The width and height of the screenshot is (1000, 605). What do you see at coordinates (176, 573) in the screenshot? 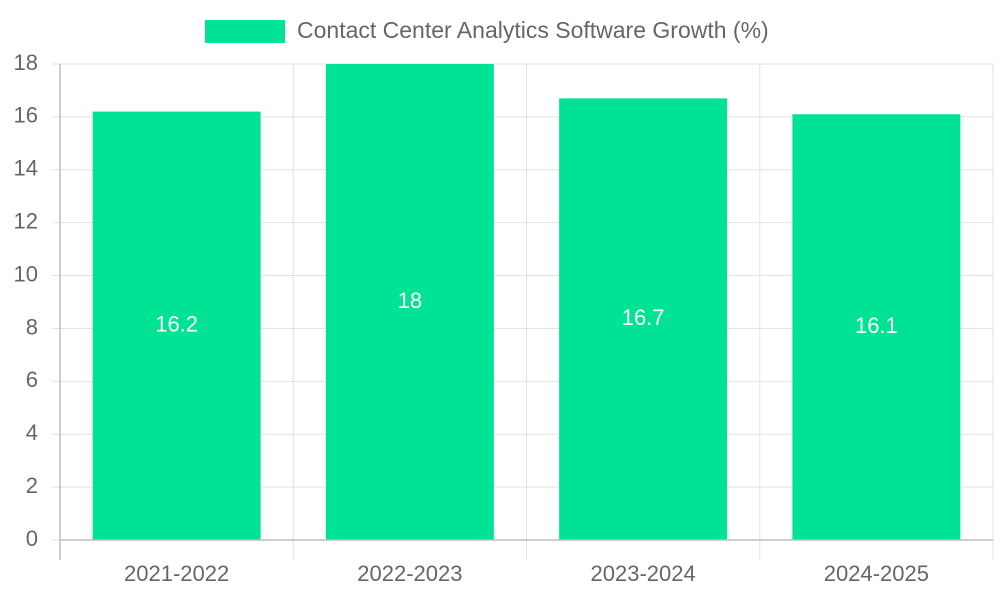
I see `x-tick-label: 2021-2022` at bounding box center [176, 573].